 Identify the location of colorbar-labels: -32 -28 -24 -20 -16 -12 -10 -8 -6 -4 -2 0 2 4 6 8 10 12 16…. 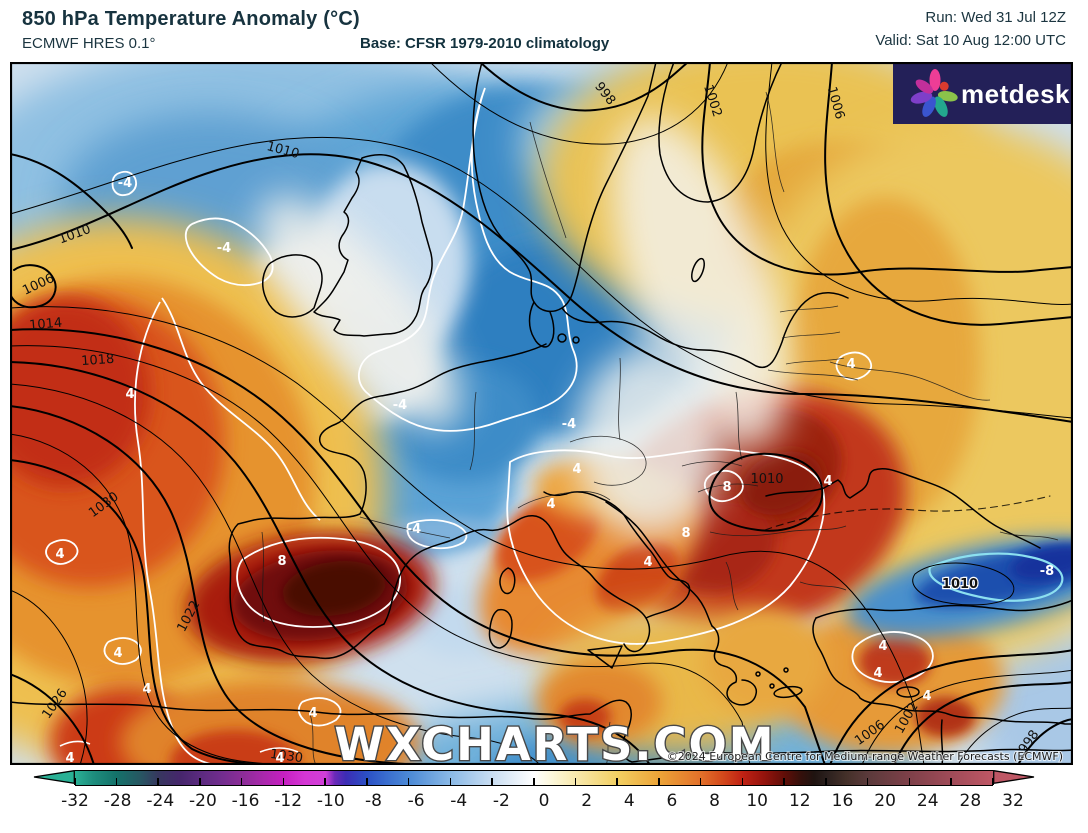
(542, 802).